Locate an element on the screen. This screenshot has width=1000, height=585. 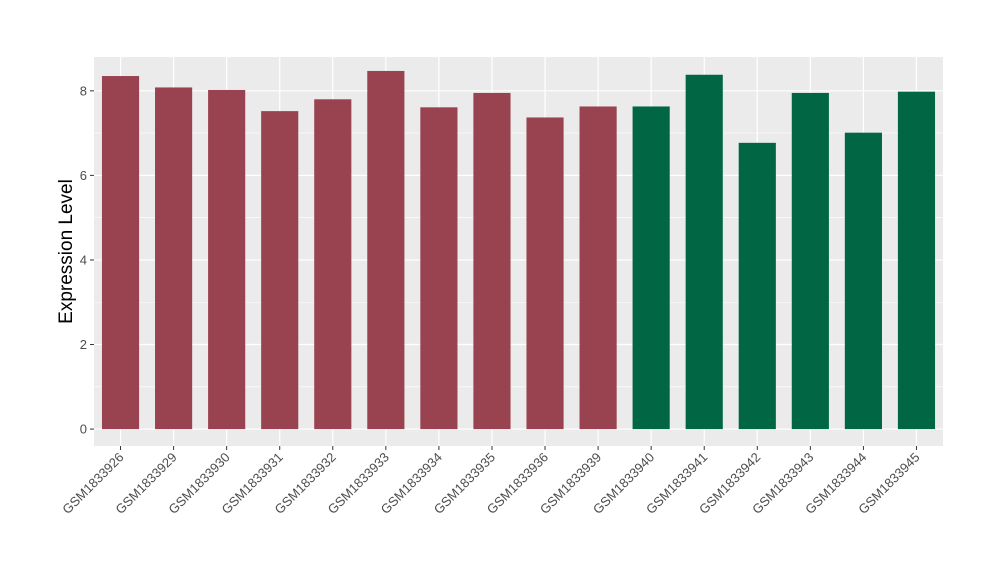
y-tick-label: 8 is located at coordinates (83, 90).